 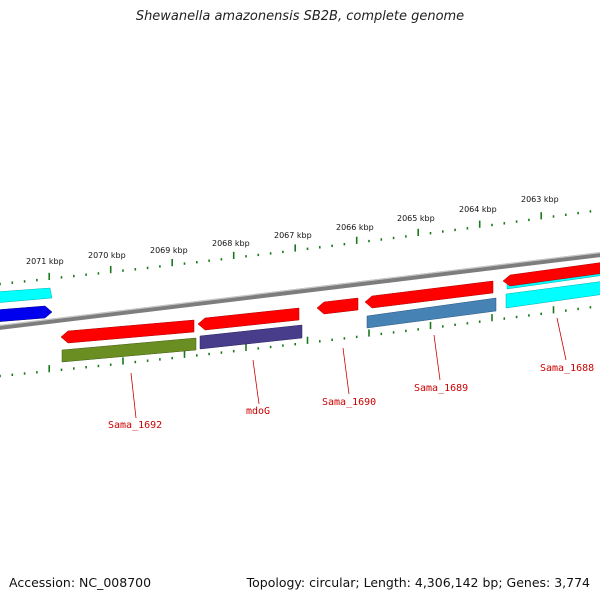 What do you see at coordinates (349, 402) in the screenshot?
I see `gene-label-sama-1690: Sama_1690` at bounding box center [349, 402].